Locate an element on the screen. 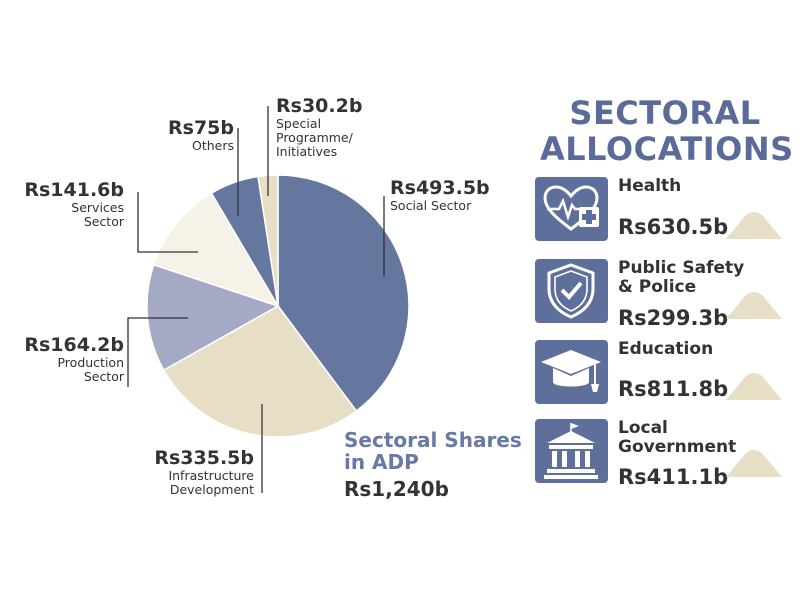 The width and height of the screenshot is (800, 600). allocation-label: Public Safety & Police is located at coordinates (681, 278).